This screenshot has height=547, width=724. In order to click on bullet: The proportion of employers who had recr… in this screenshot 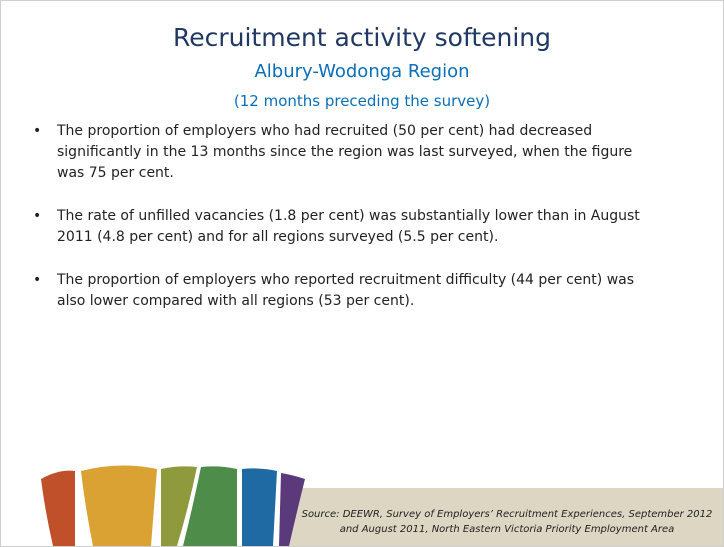, I will do `click(338, 152)`.